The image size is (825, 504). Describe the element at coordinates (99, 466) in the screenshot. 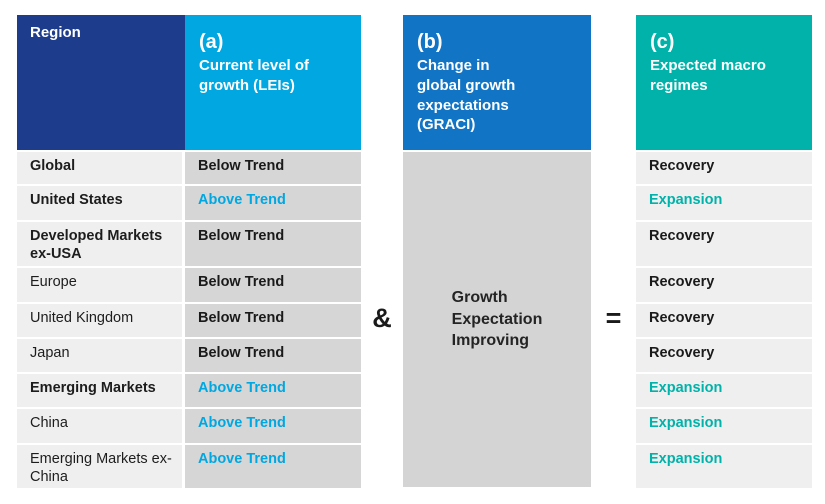

I see `region-cell: Emerging Markets ex-China` at that location.